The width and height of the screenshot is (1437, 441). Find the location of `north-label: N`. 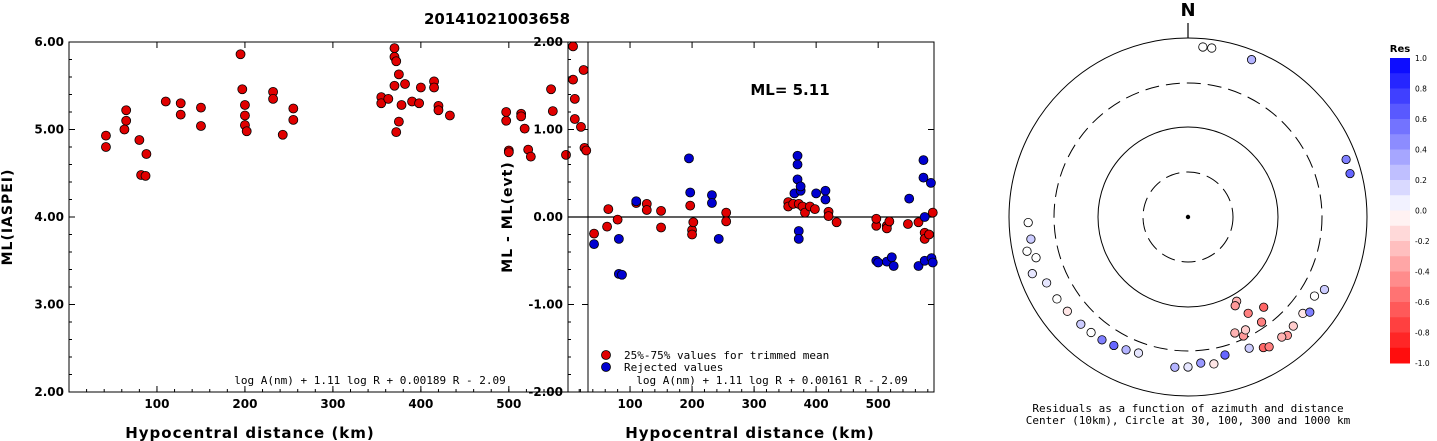

north-label: N is located at coordinates (1187, 10).